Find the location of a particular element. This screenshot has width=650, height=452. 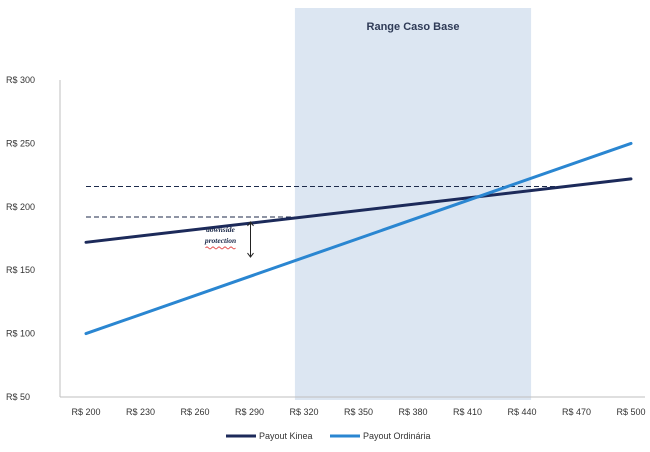

y-tick-label: R$ 300 is located at coordinates (20, 80).